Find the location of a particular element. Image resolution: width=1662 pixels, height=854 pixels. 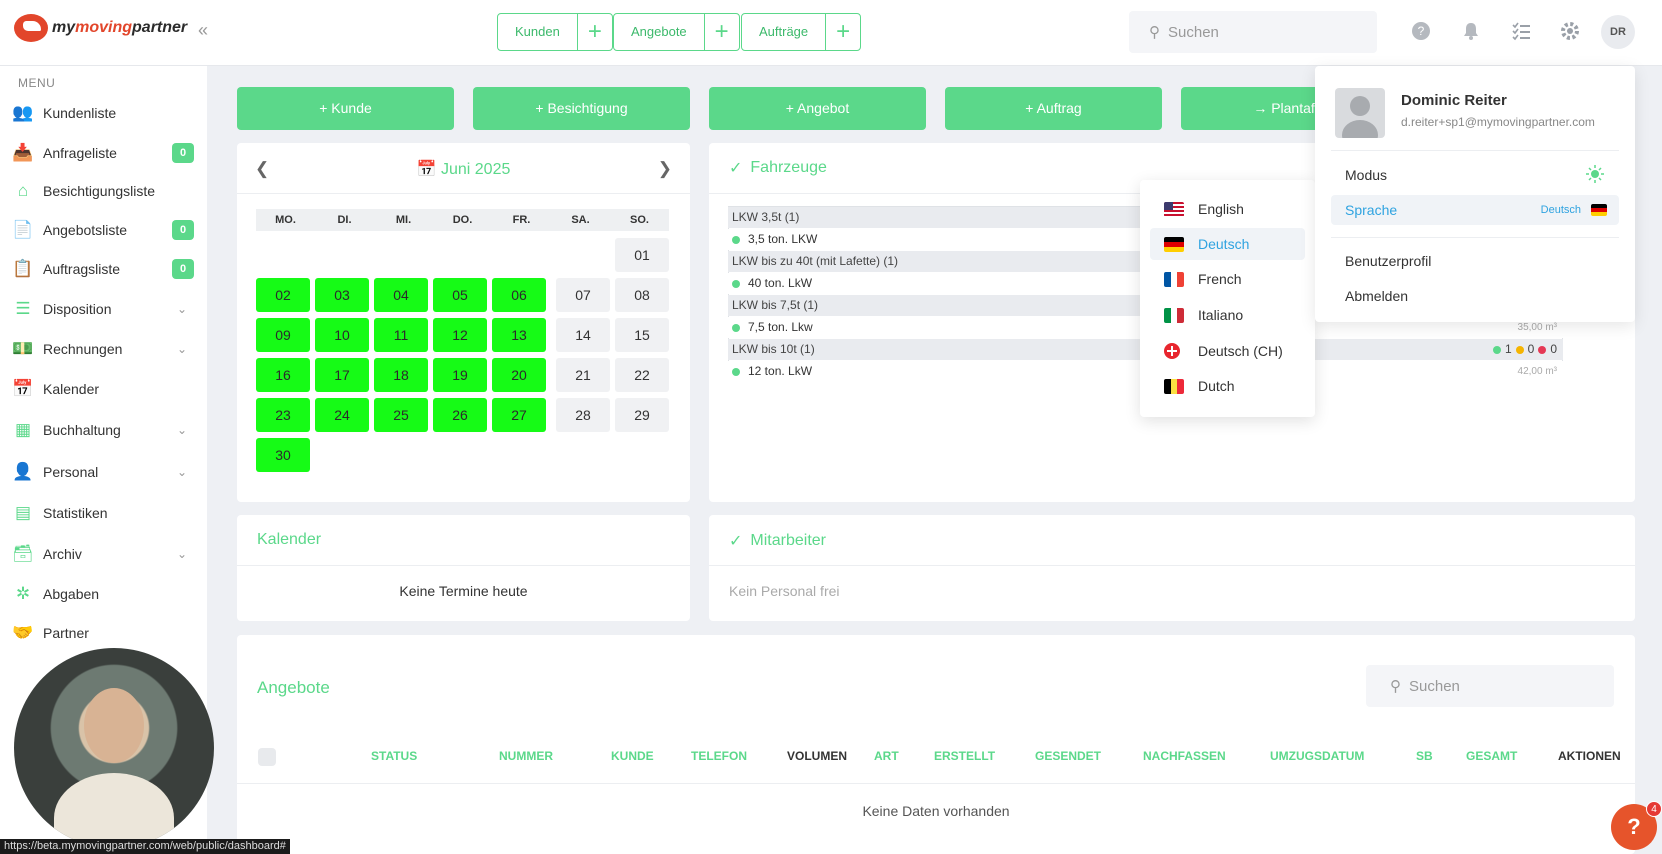

top-search-input: ⚲ Suchen is located at coordinates (1253, 32).